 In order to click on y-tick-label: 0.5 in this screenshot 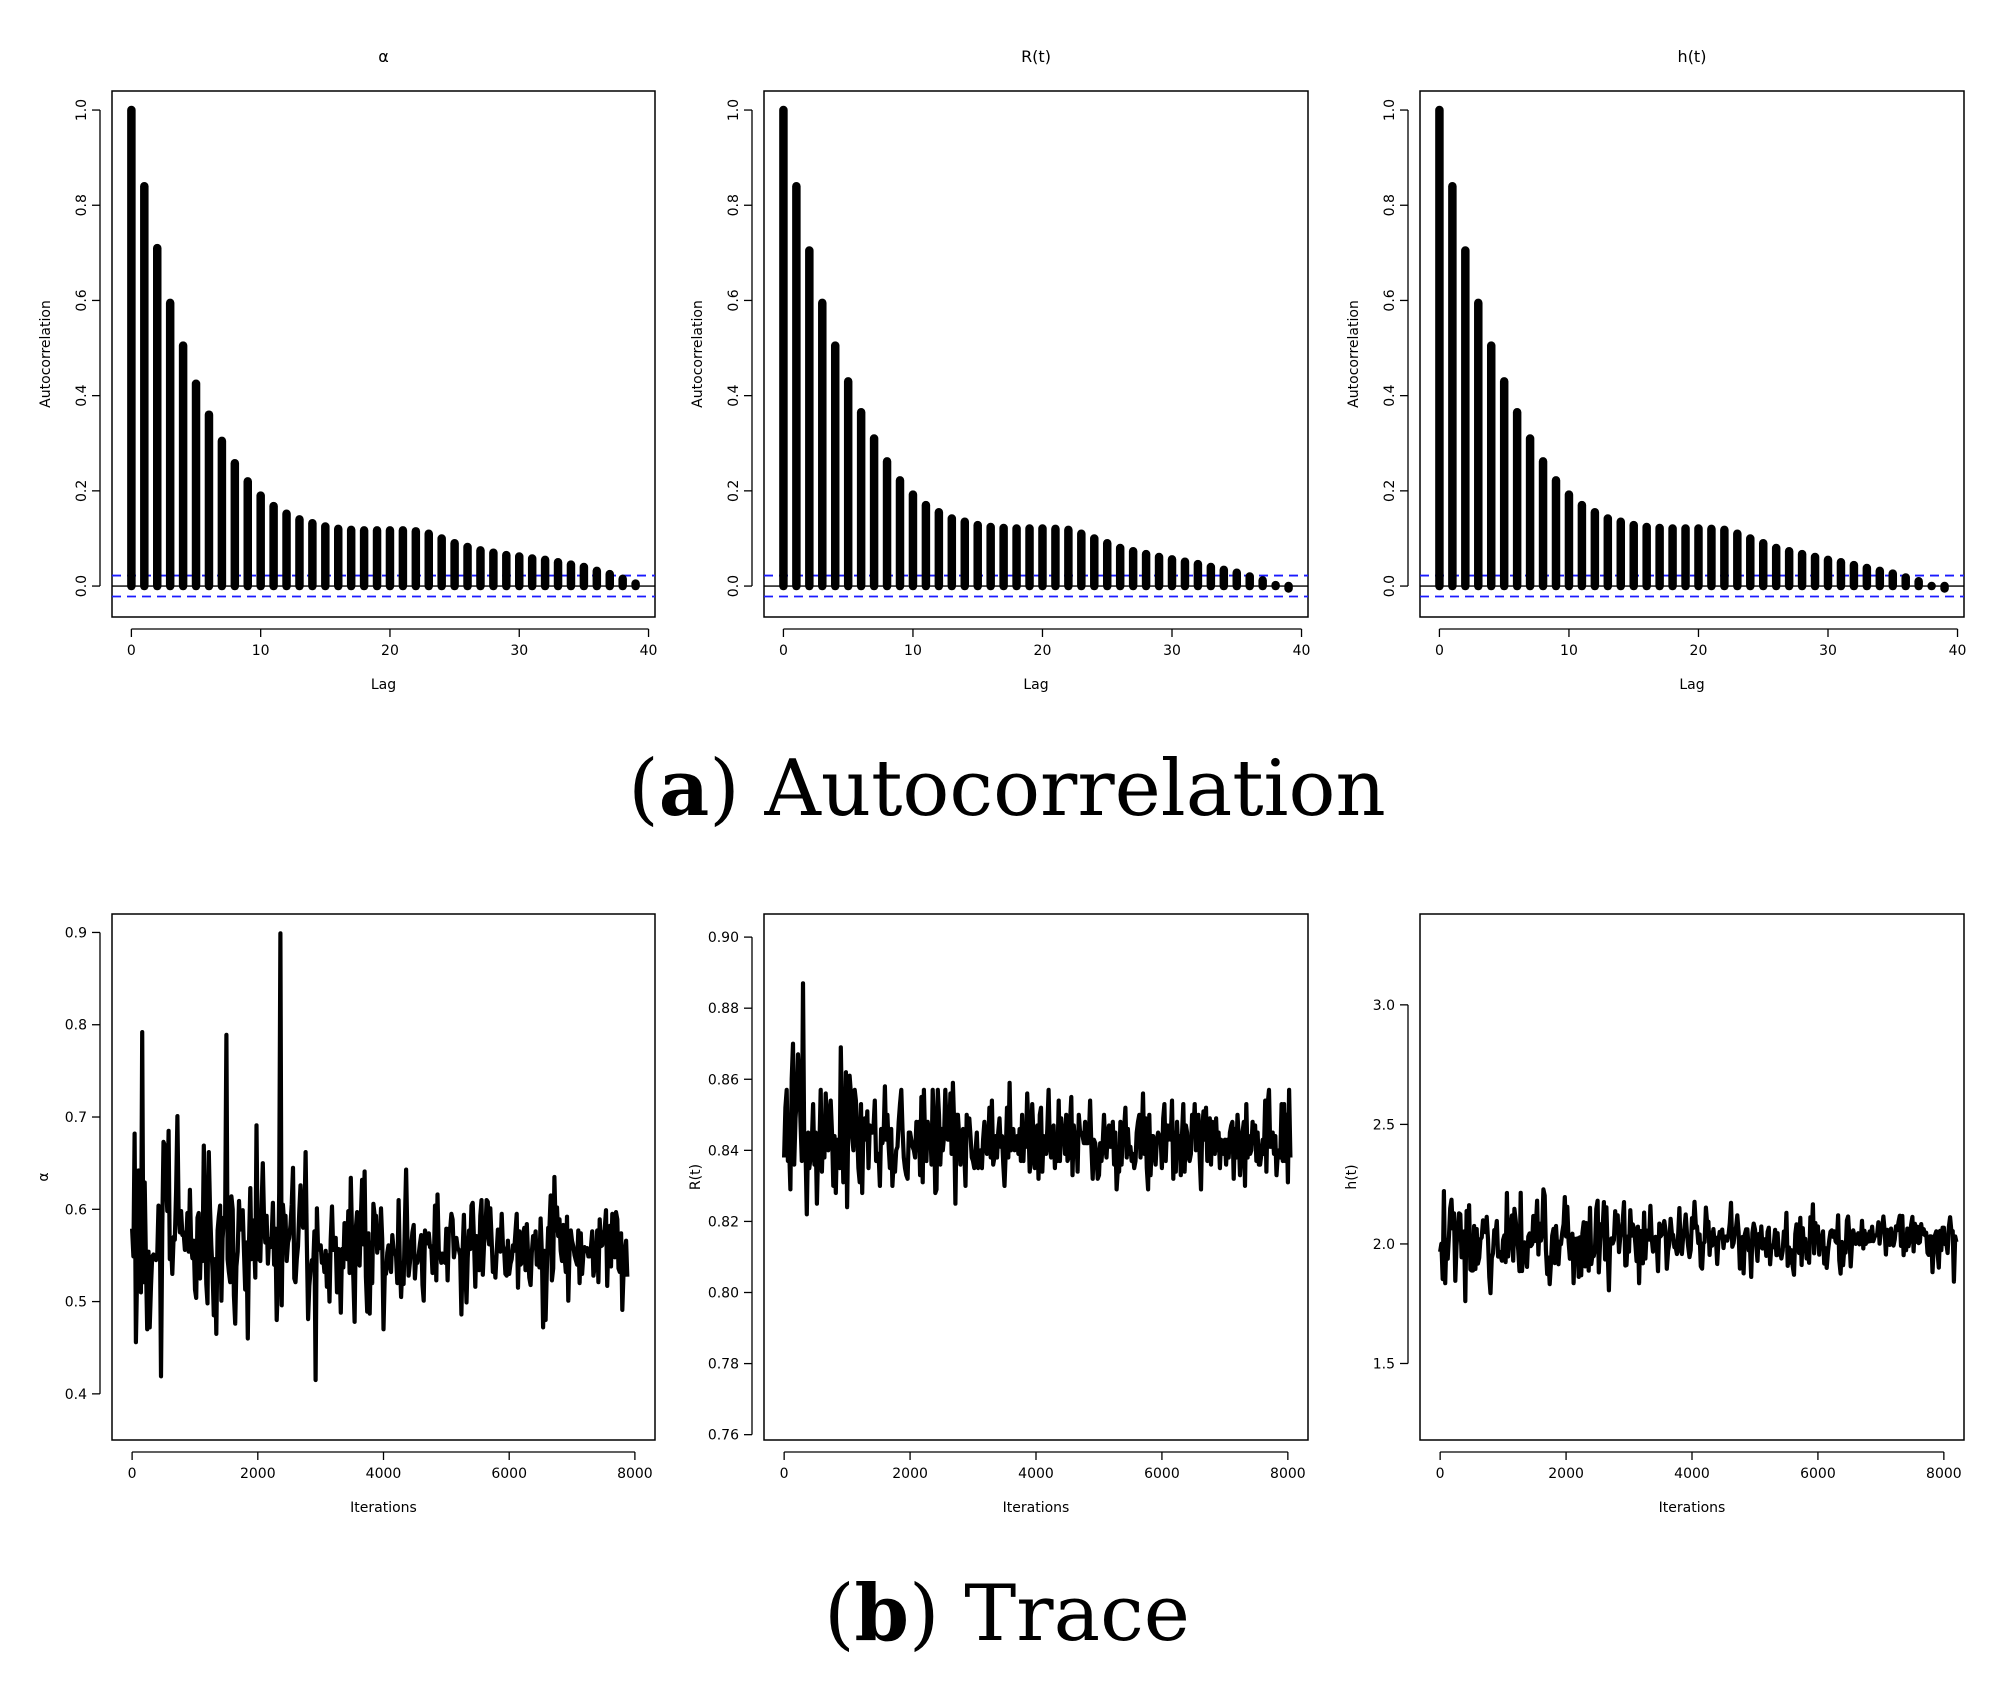, I will do `click(76, 1303)`.